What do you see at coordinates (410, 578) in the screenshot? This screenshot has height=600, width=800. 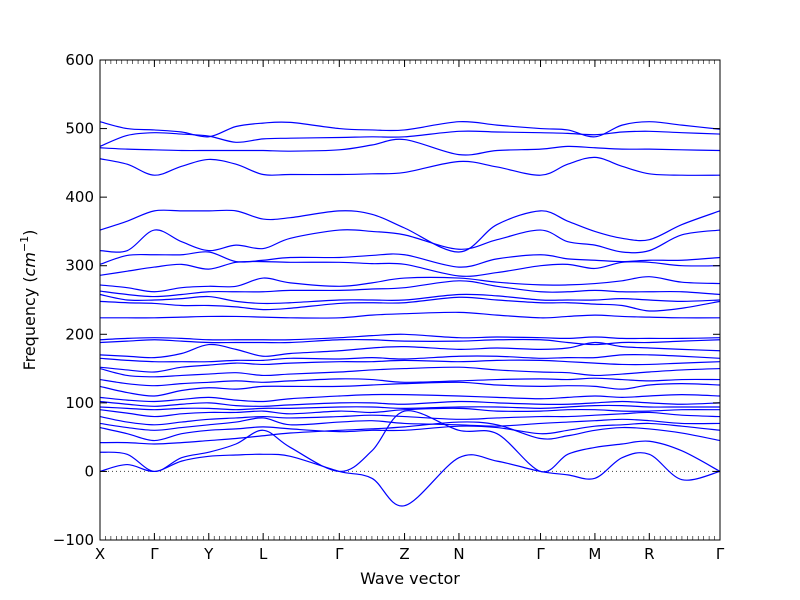 I see `x-axis-title: Wave vector` at bounding box center [410, 578].